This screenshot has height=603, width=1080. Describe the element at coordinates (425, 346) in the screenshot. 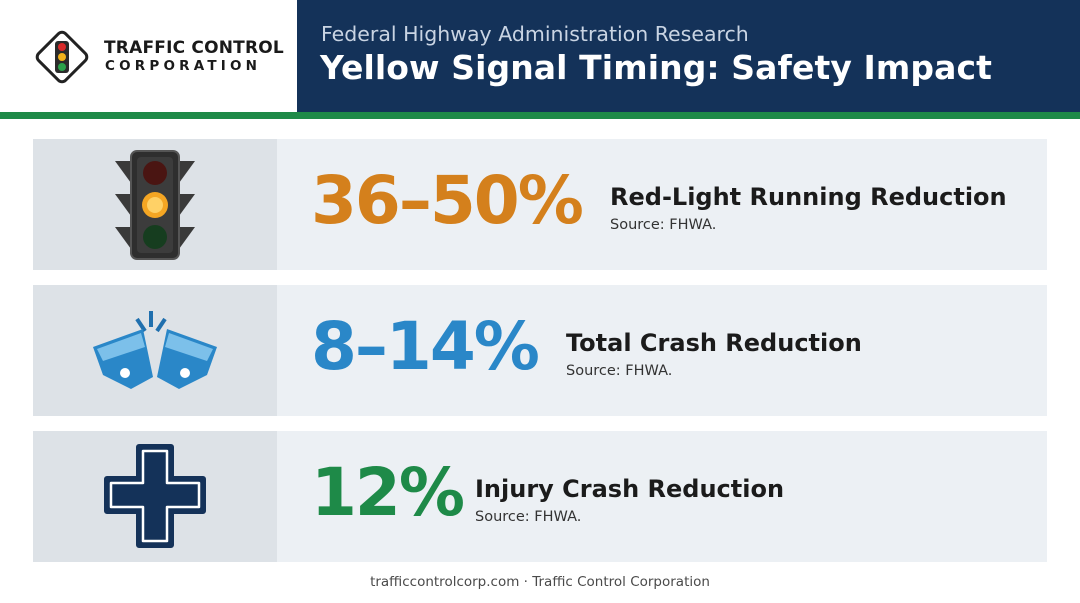

I see `stat-value: 8–14%` at that location.